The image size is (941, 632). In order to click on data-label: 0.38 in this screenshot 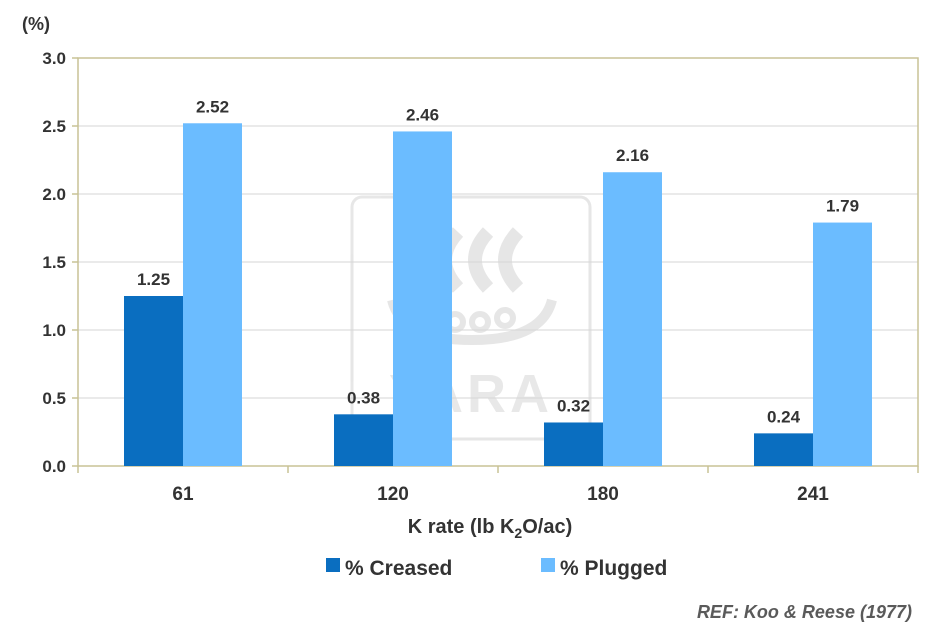, I will do `click(363, 397)`.